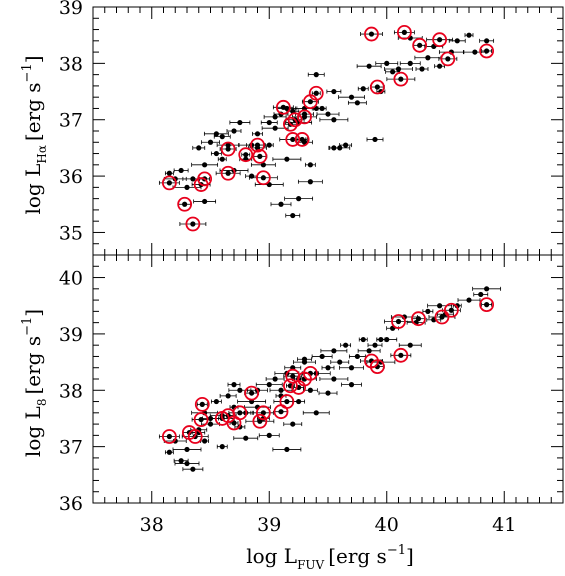 This screenshot has width=565, height=576. Describe the element at coordinates (269, 525) in the screenshot. I see `x-tick-label: 39` at that location.